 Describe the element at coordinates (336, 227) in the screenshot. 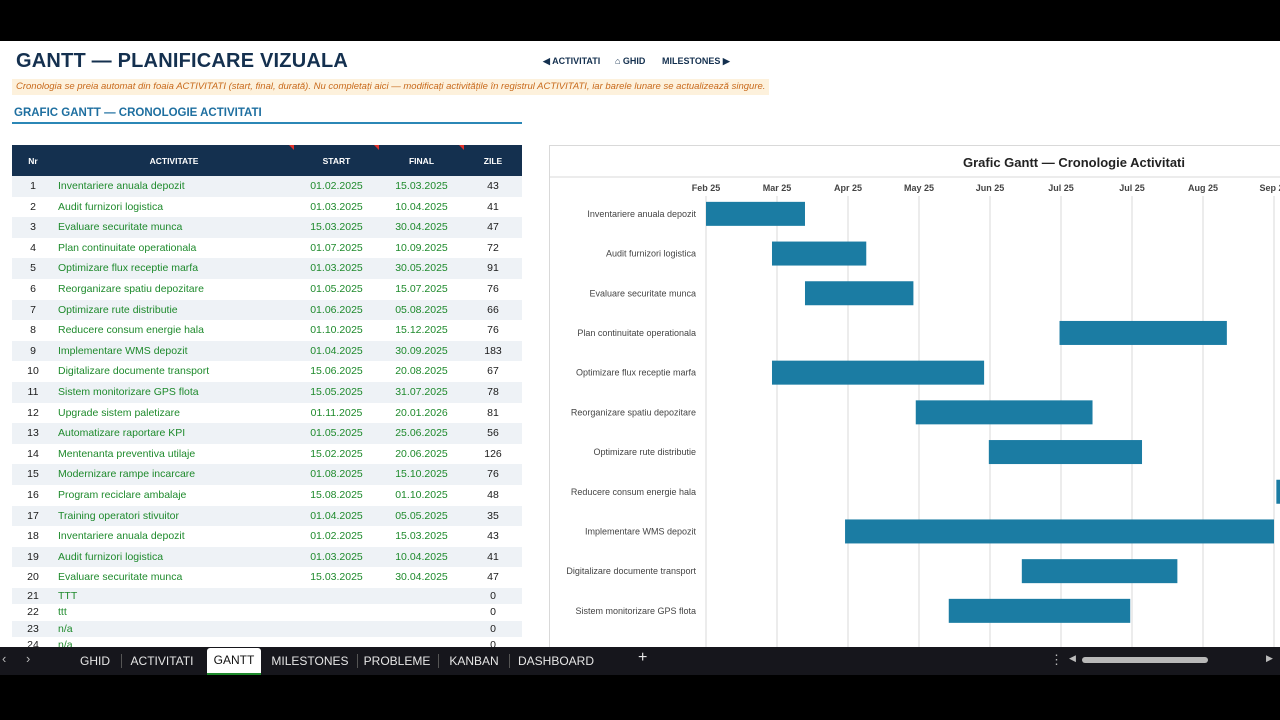

I see `cell-start: 15.03.2025` at that location.